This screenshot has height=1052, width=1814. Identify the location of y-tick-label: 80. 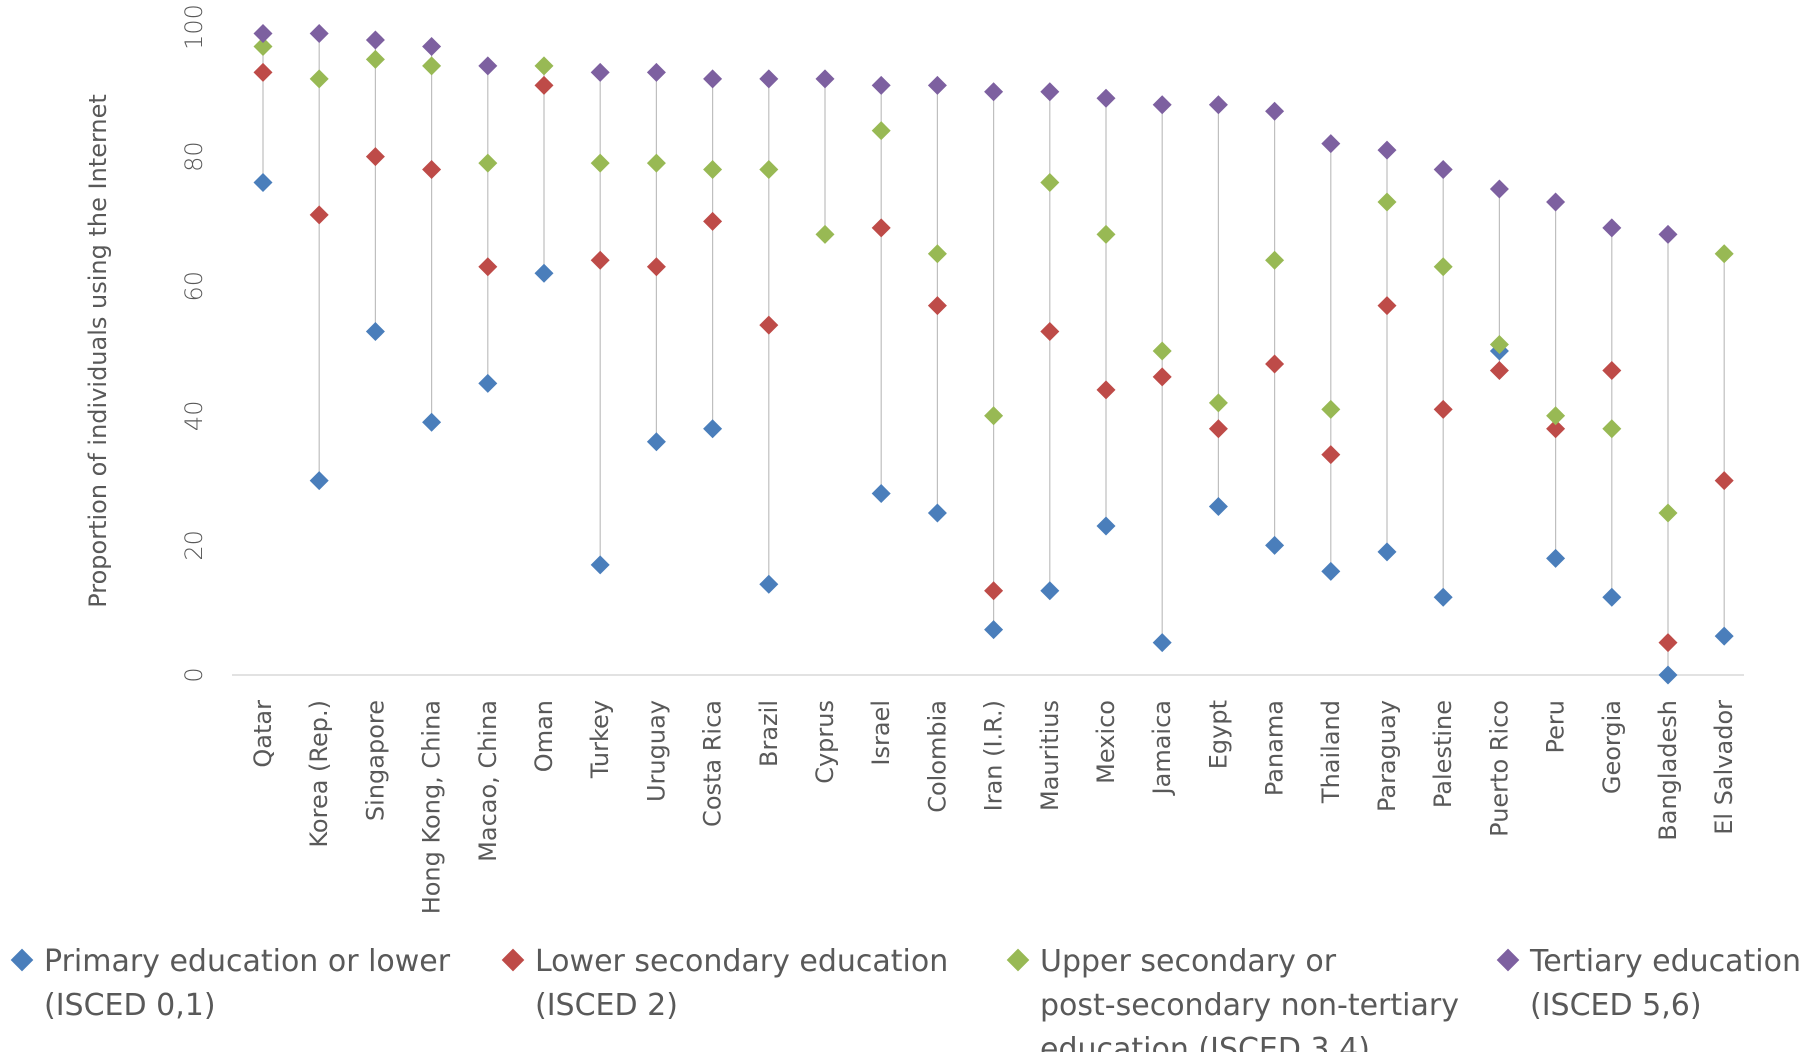
(194, 156).